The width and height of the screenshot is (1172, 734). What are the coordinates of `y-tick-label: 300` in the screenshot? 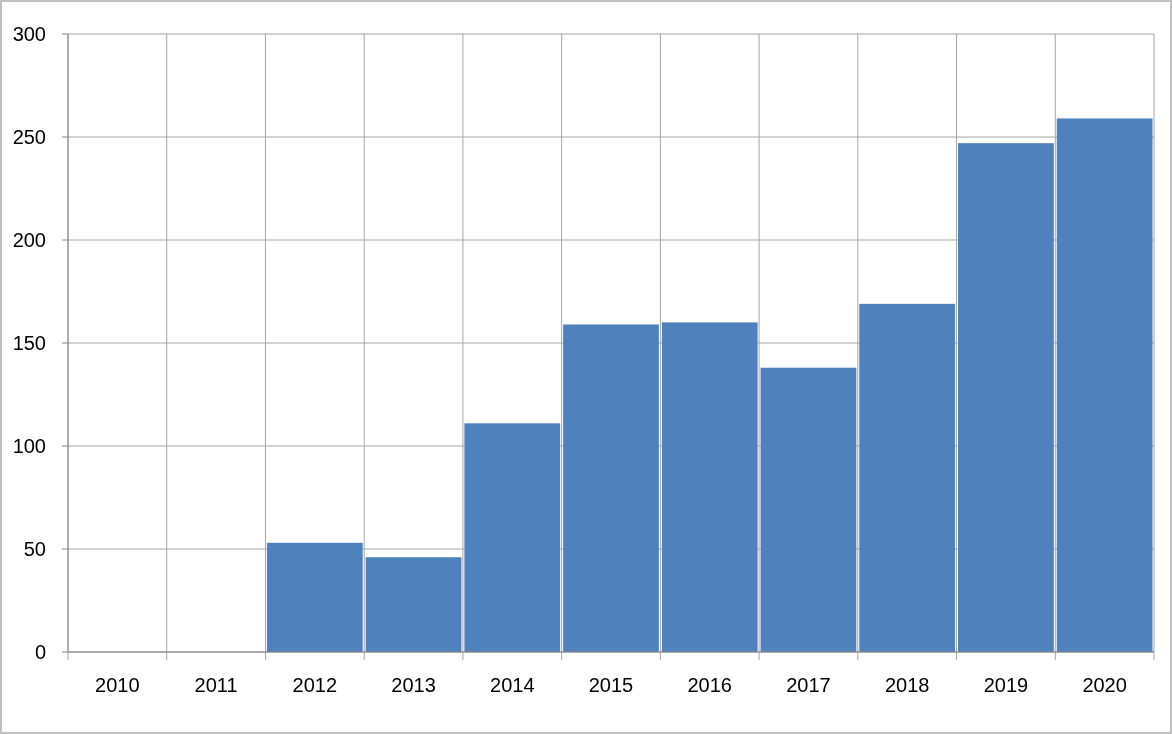 It's located at (29, 34).